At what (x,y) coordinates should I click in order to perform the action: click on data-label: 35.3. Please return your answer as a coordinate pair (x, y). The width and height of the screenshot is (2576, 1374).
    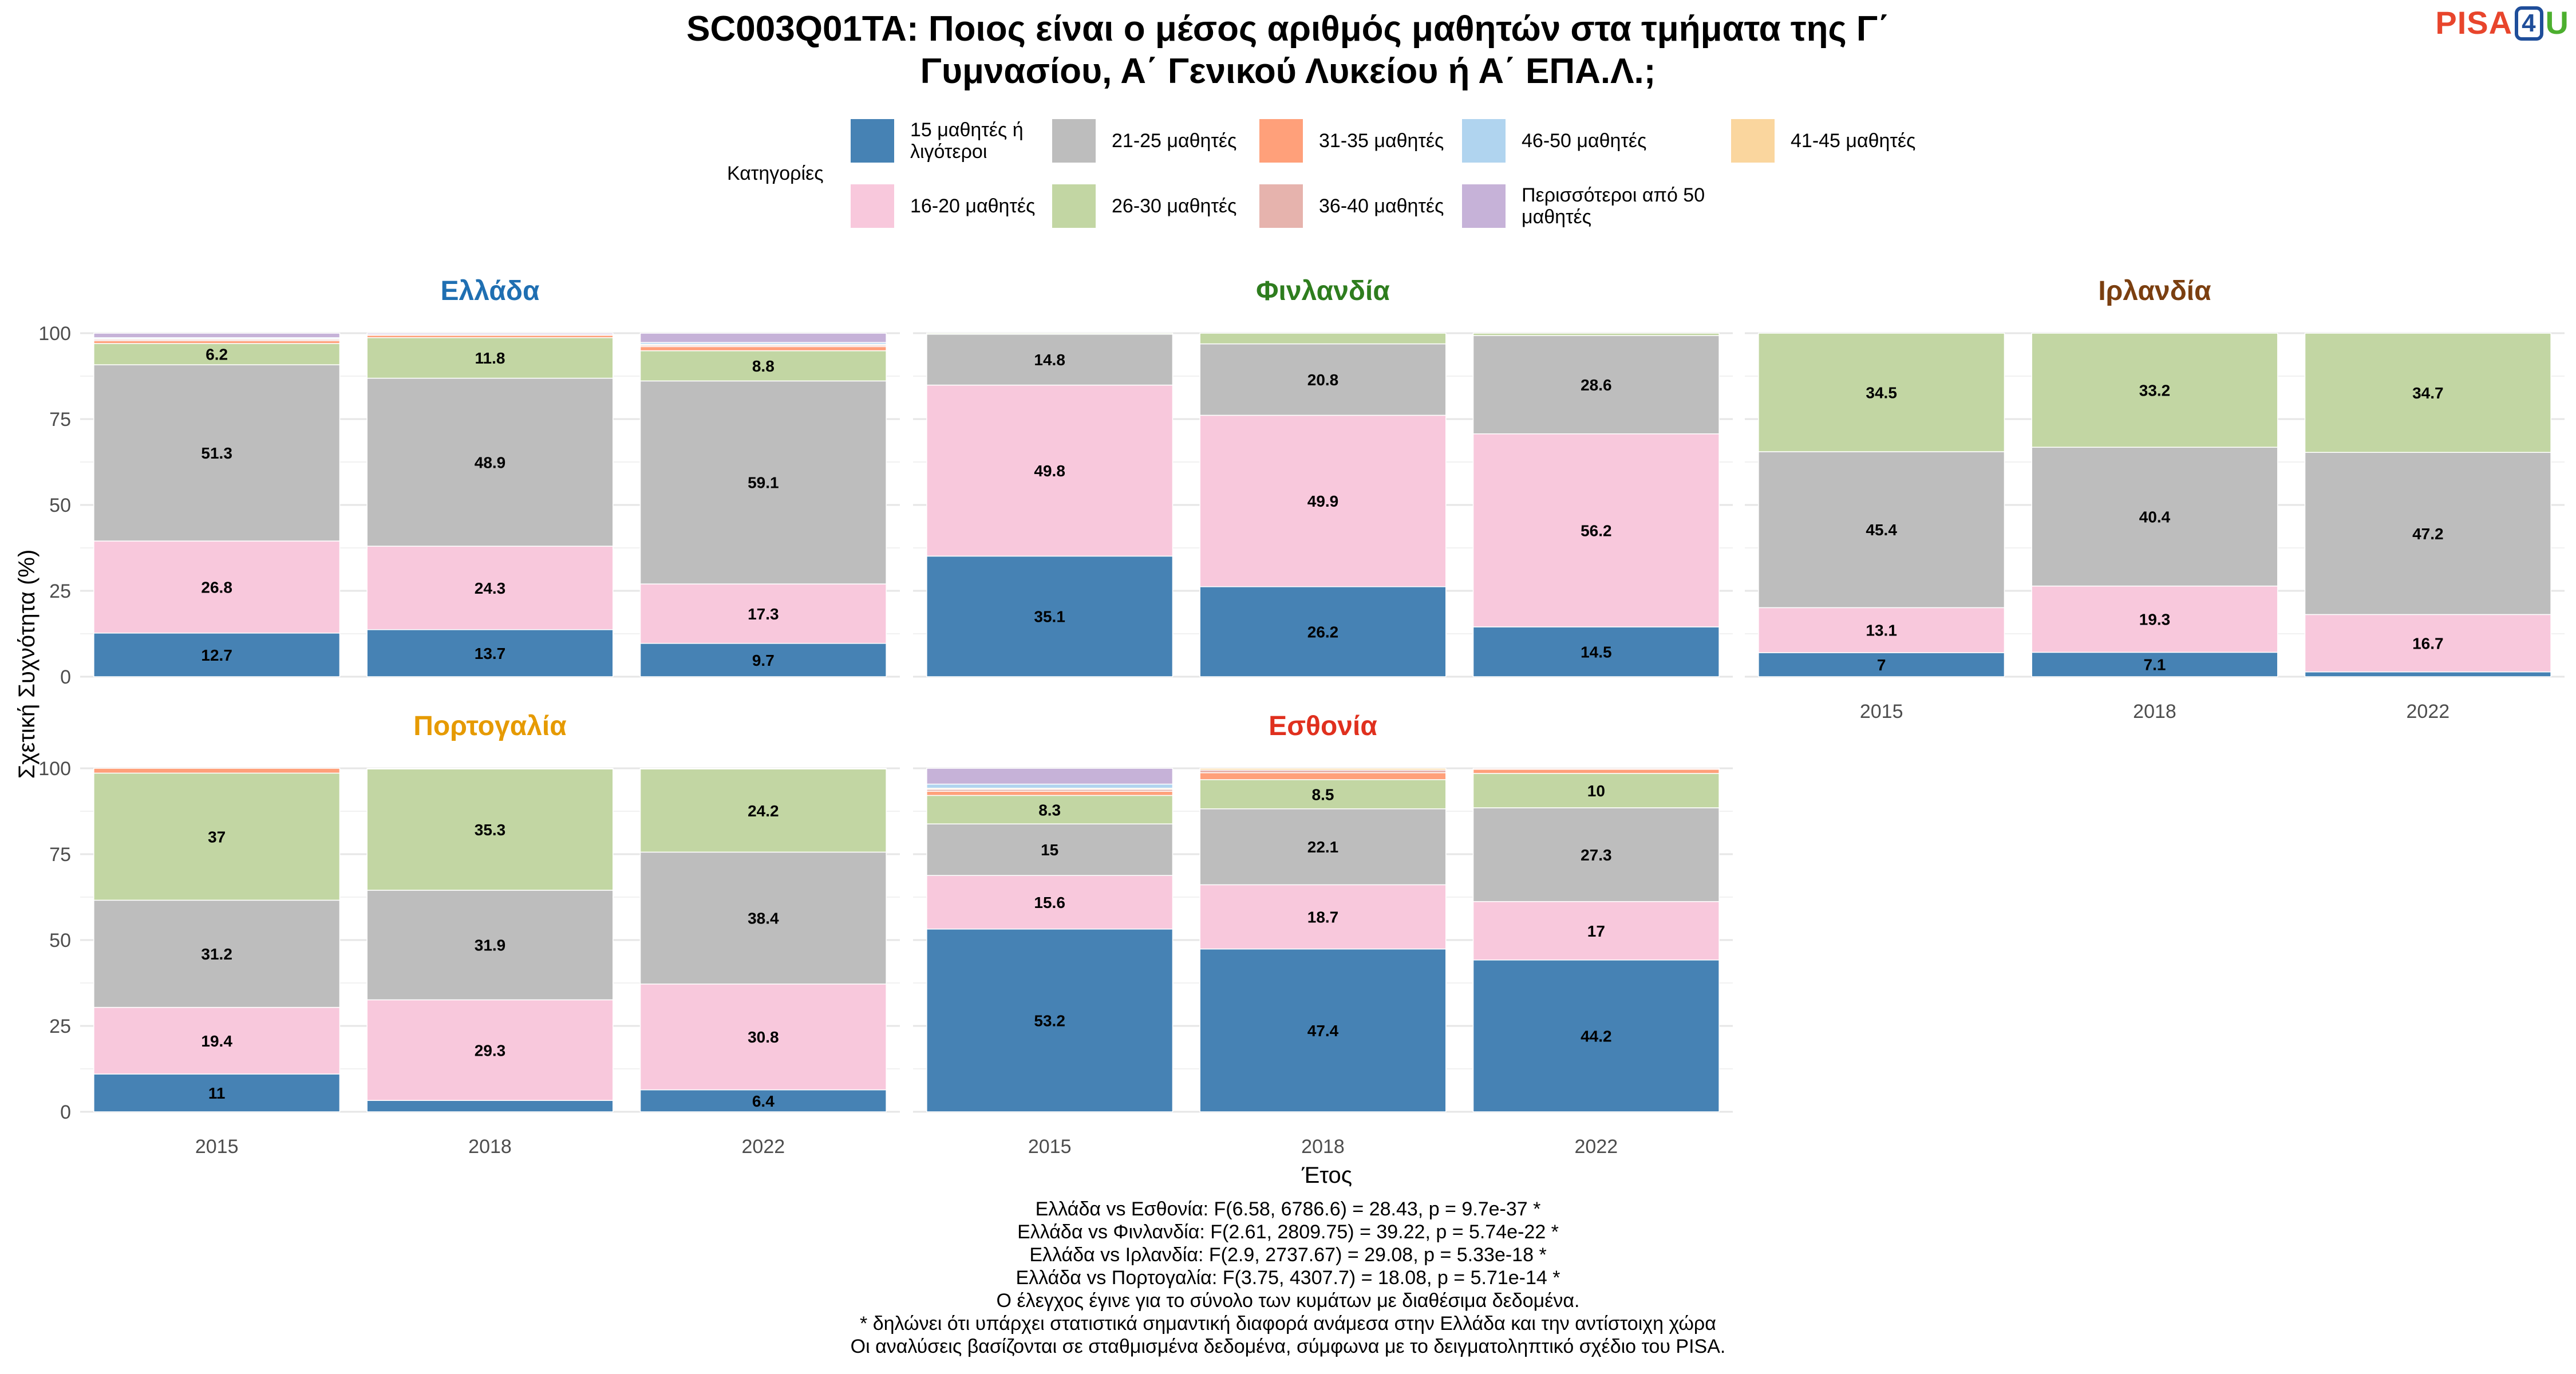
    Looking at the image, I should click on (490, 830).